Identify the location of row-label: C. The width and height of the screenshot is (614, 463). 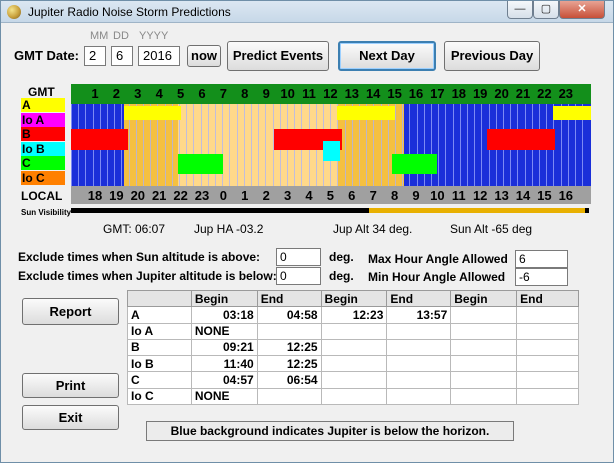
(159, 380).